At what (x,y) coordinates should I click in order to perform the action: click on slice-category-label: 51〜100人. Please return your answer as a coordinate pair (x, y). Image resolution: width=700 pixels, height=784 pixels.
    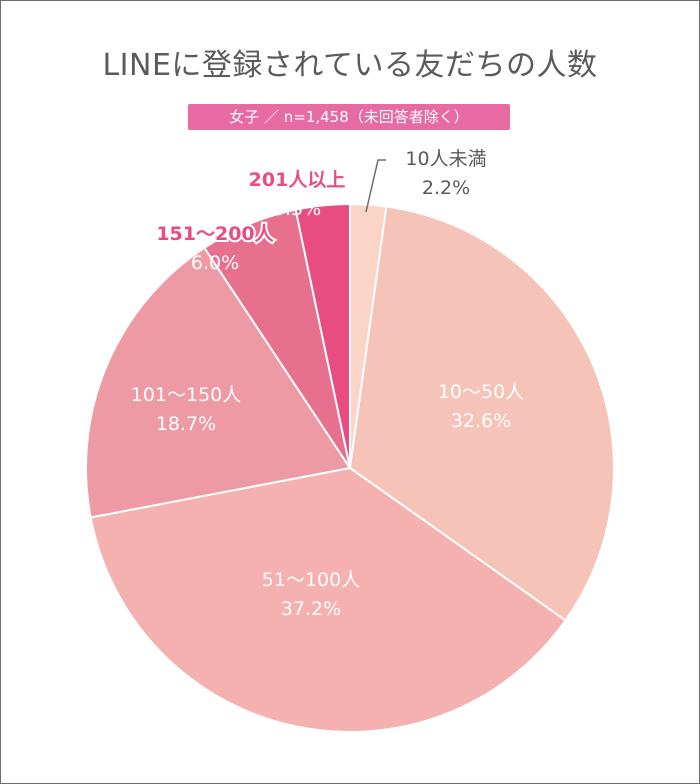
    Looking at the image, I should click on (311, 580).